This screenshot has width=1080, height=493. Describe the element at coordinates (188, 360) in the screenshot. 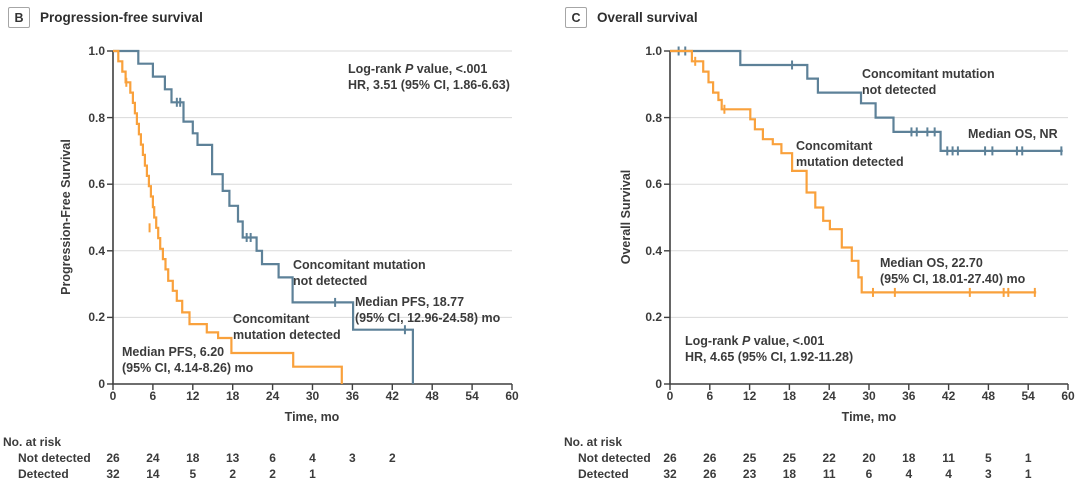

I see `median-detected: Median PFS, 6.20 (95% CI, 4.14-8.26) mo` at that location.